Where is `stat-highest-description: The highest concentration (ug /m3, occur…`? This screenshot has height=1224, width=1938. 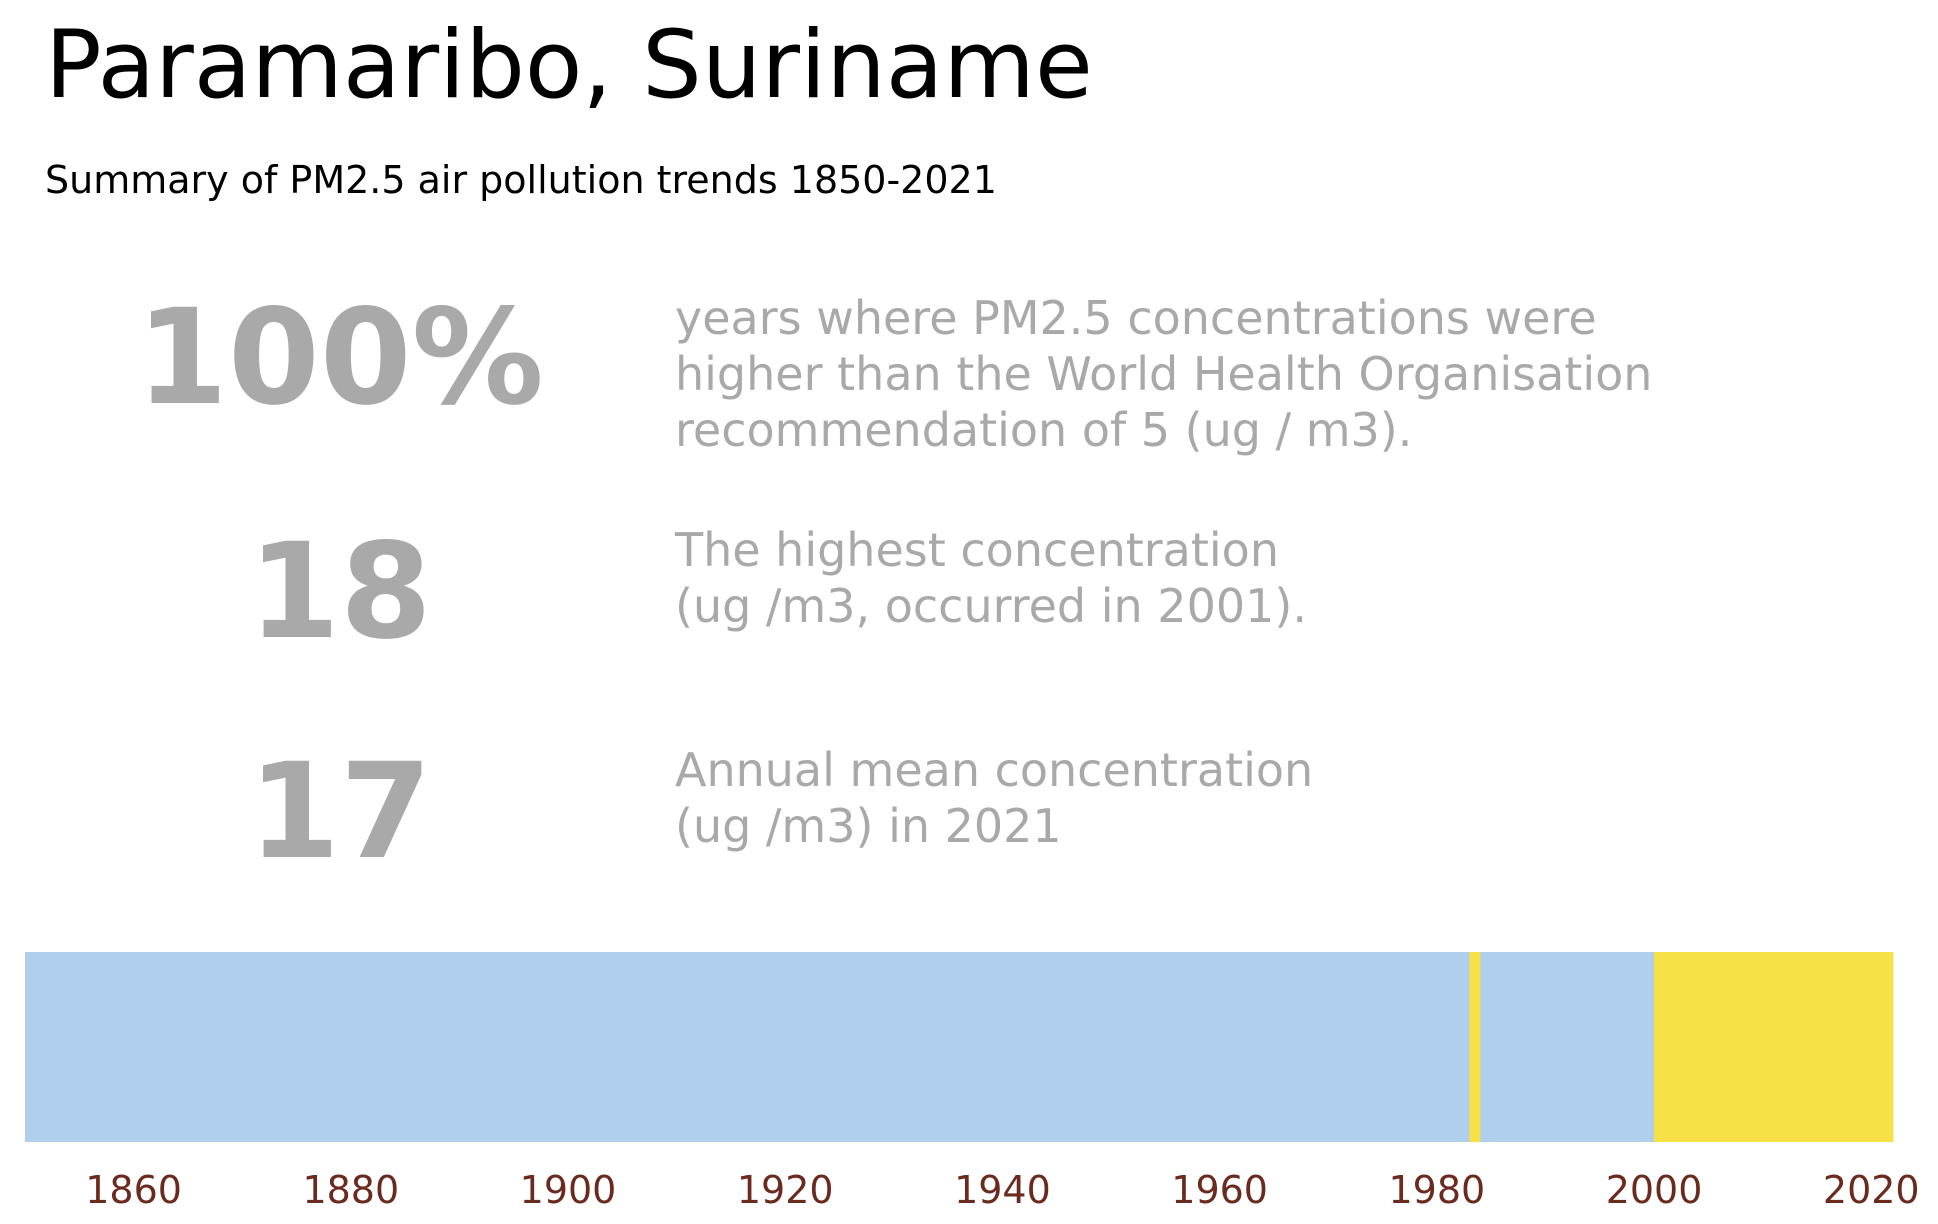
stat-highest-description: The highest concentration (ug /m3, occur… is located at coordinates (991, 578).